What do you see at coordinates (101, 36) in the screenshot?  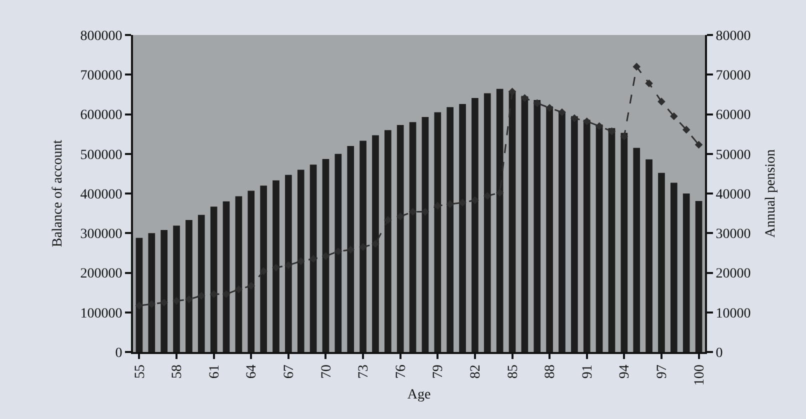 I see `y-tick-label: 800000` at bounding box center [101, 36].